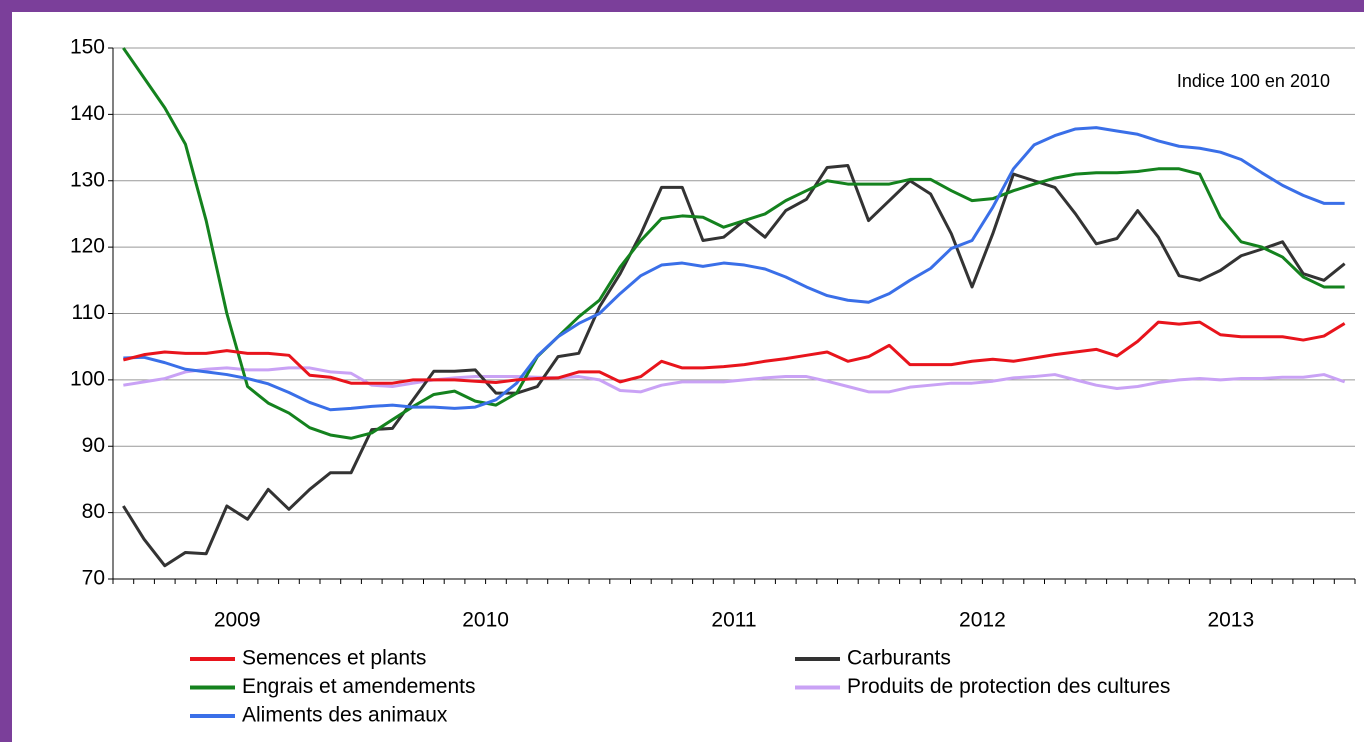 The width and height of the screenshot is (1364, 742). What do you see at coordinates (93, 445) in the screenshot?
I see `y-tick-label: 90` at bounding box center [93, 445].